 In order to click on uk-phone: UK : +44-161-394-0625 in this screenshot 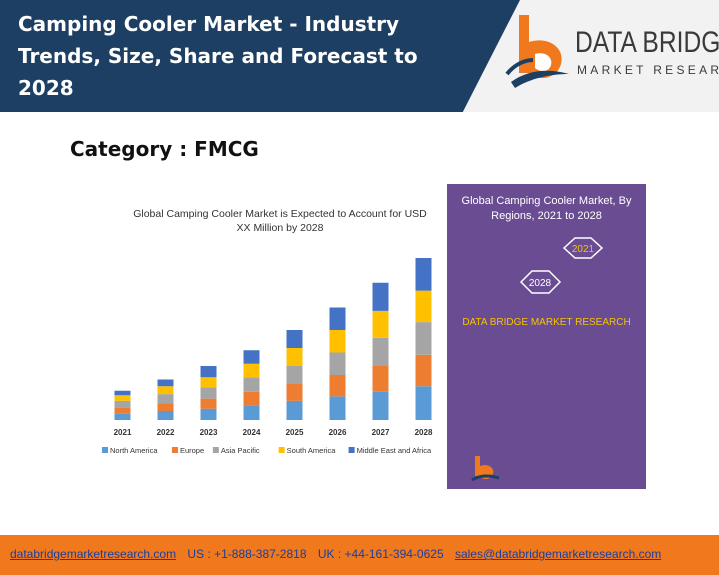, I will do `click(380, 554)`.